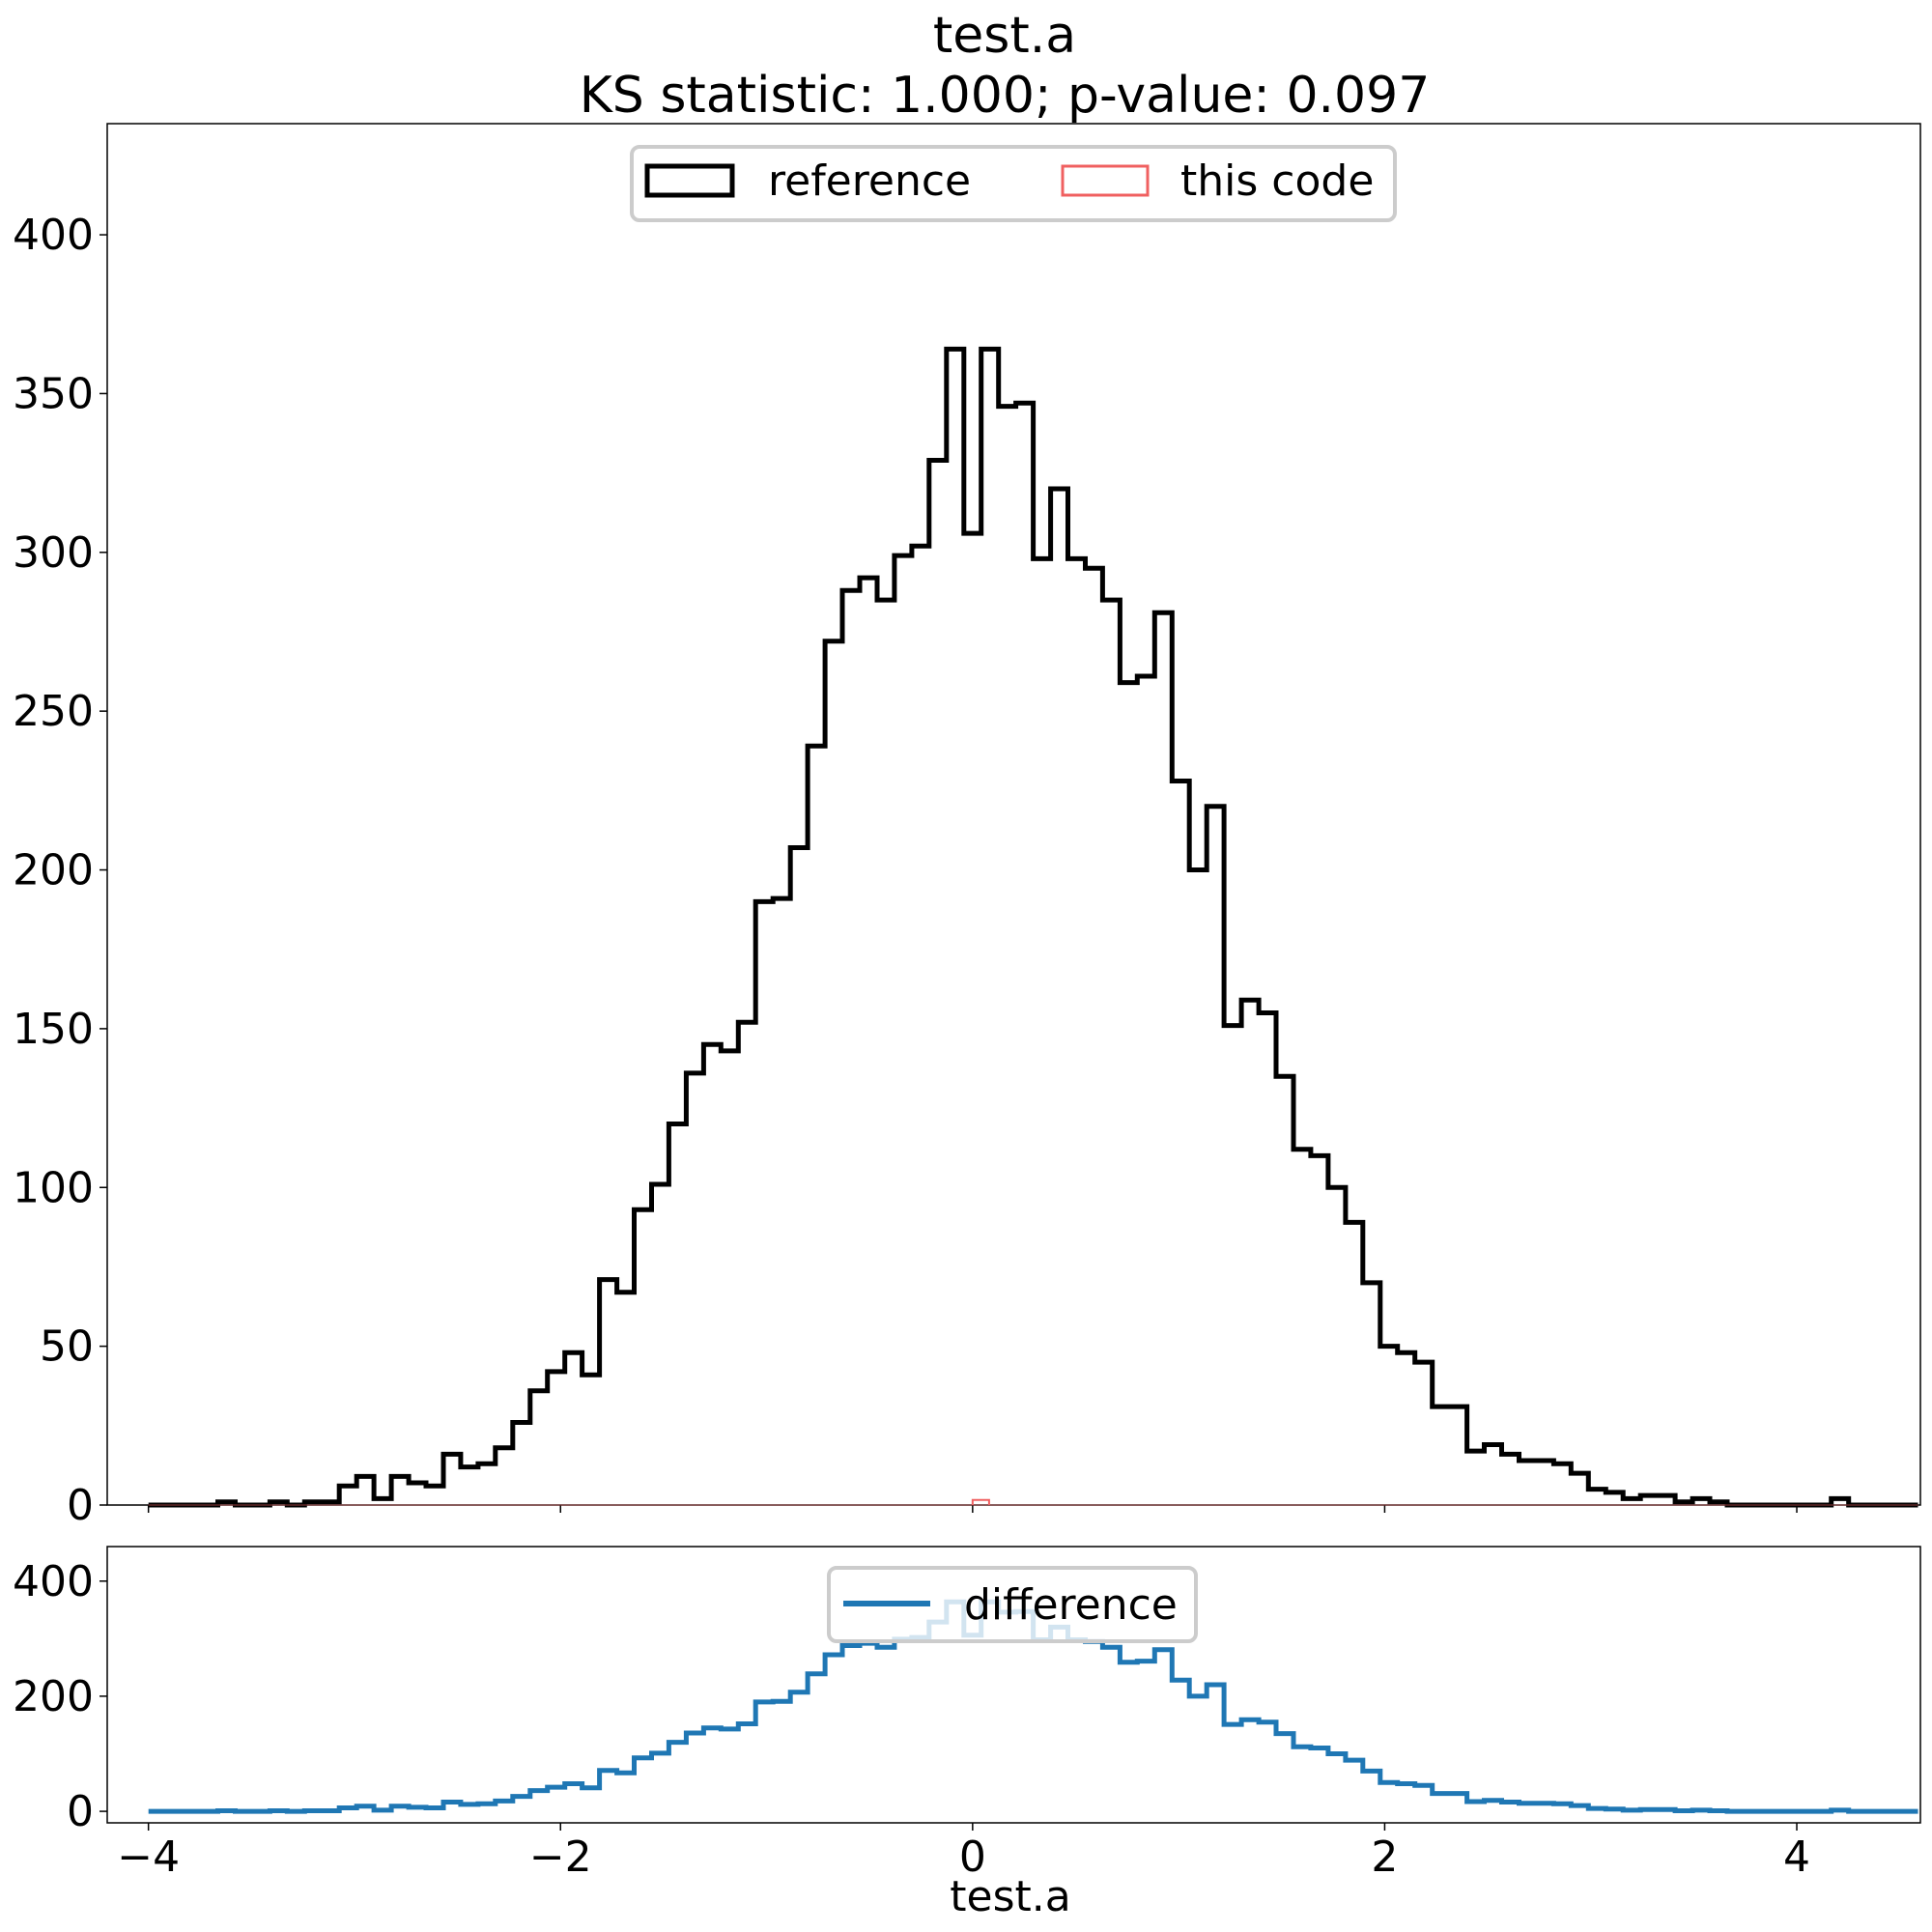 This screenshot has width=1932, height=1932. What do you see at coordinates (560, 1857) in the screenshot?
I see `x-tick-label: −2` at bounding box center [560, 1857].